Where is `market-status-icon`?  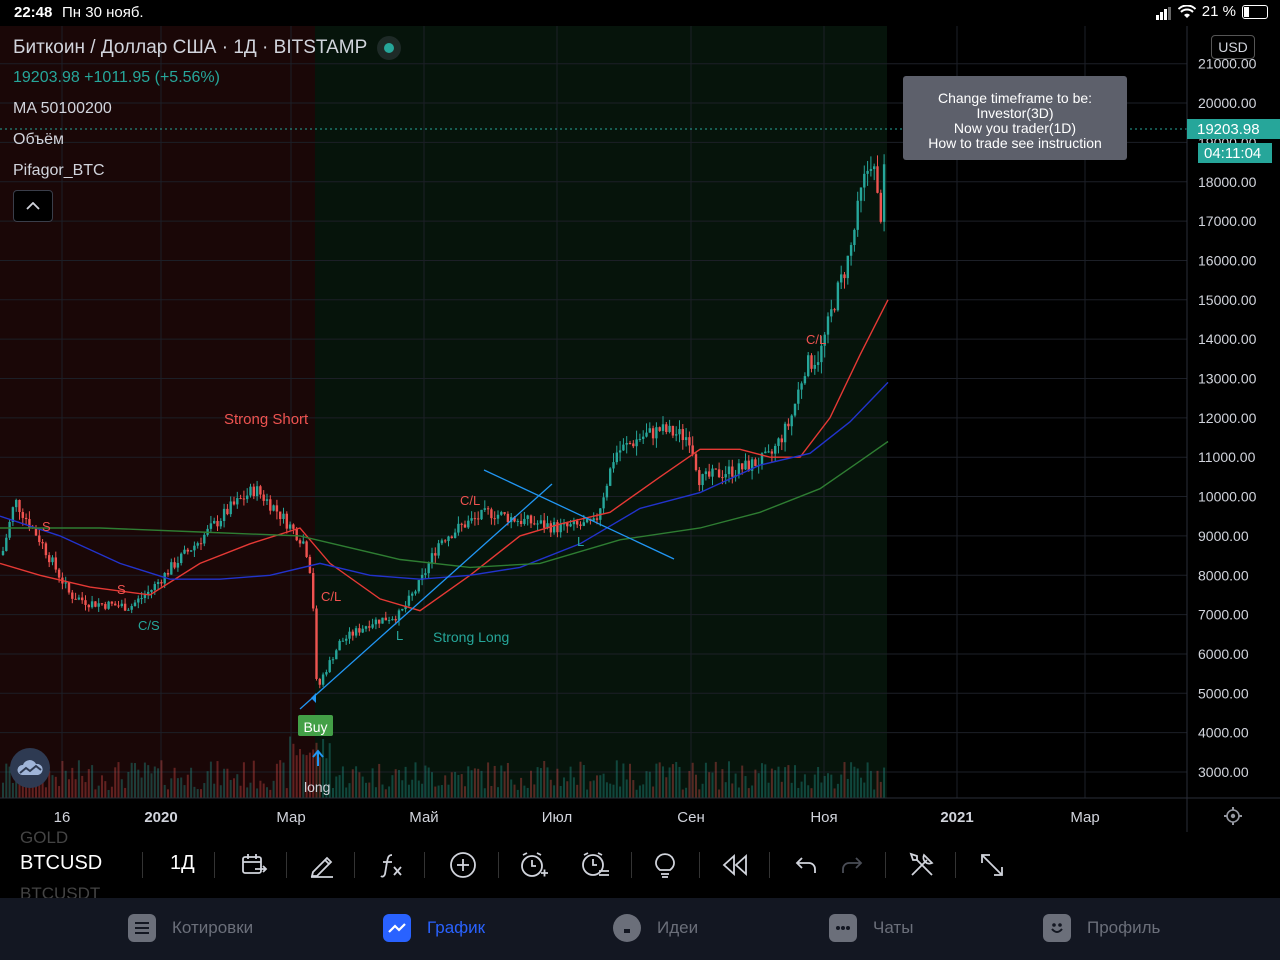
market-status-icon is located at coordinates (389, 48).